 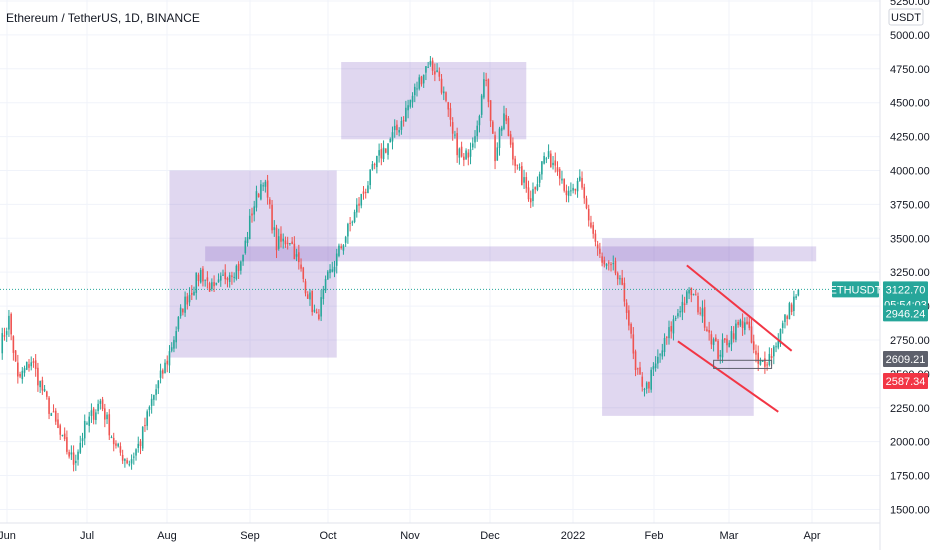 I want to click on y-tick-label: 4500.00, so click(x=910, y=104).